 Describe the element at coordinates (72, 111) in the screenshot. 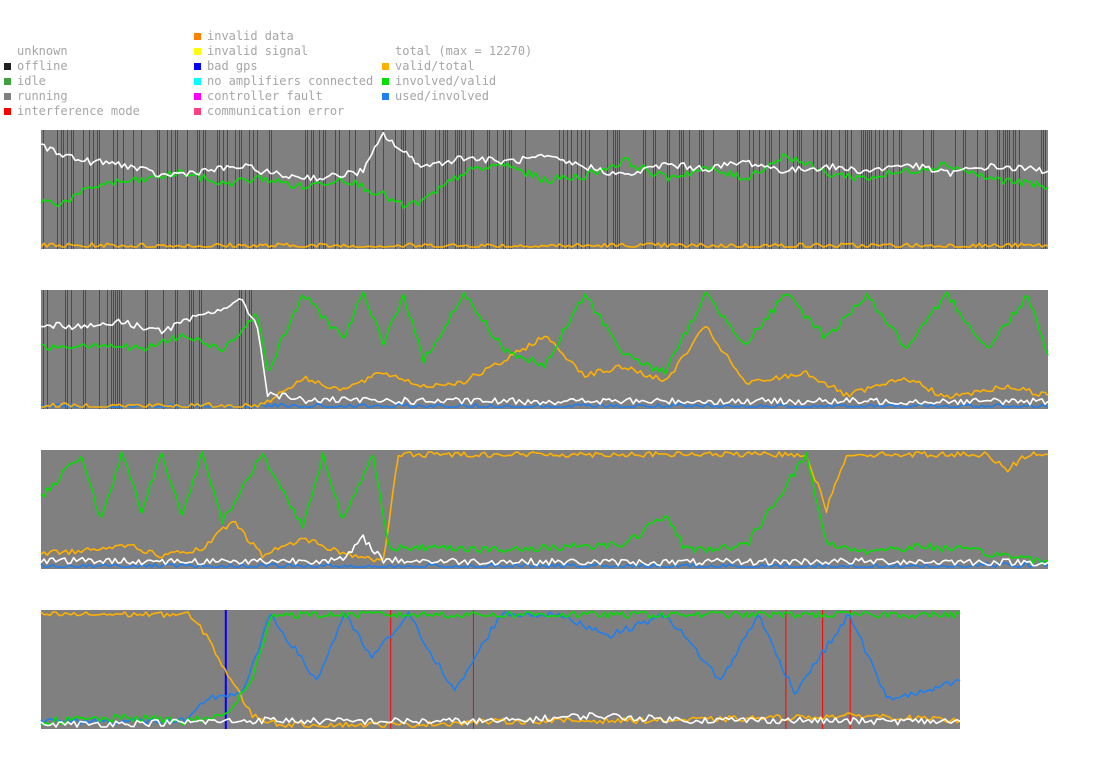

I see `legend-item-interference: interference mode` at that location.